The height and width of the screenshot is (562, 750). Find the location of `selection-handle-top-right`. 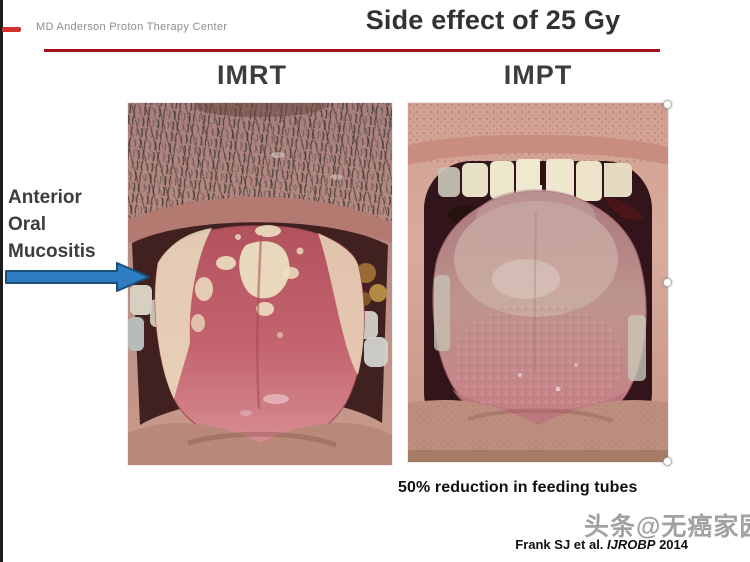

selection-handle-top-right is located at coordinates (667, 104).